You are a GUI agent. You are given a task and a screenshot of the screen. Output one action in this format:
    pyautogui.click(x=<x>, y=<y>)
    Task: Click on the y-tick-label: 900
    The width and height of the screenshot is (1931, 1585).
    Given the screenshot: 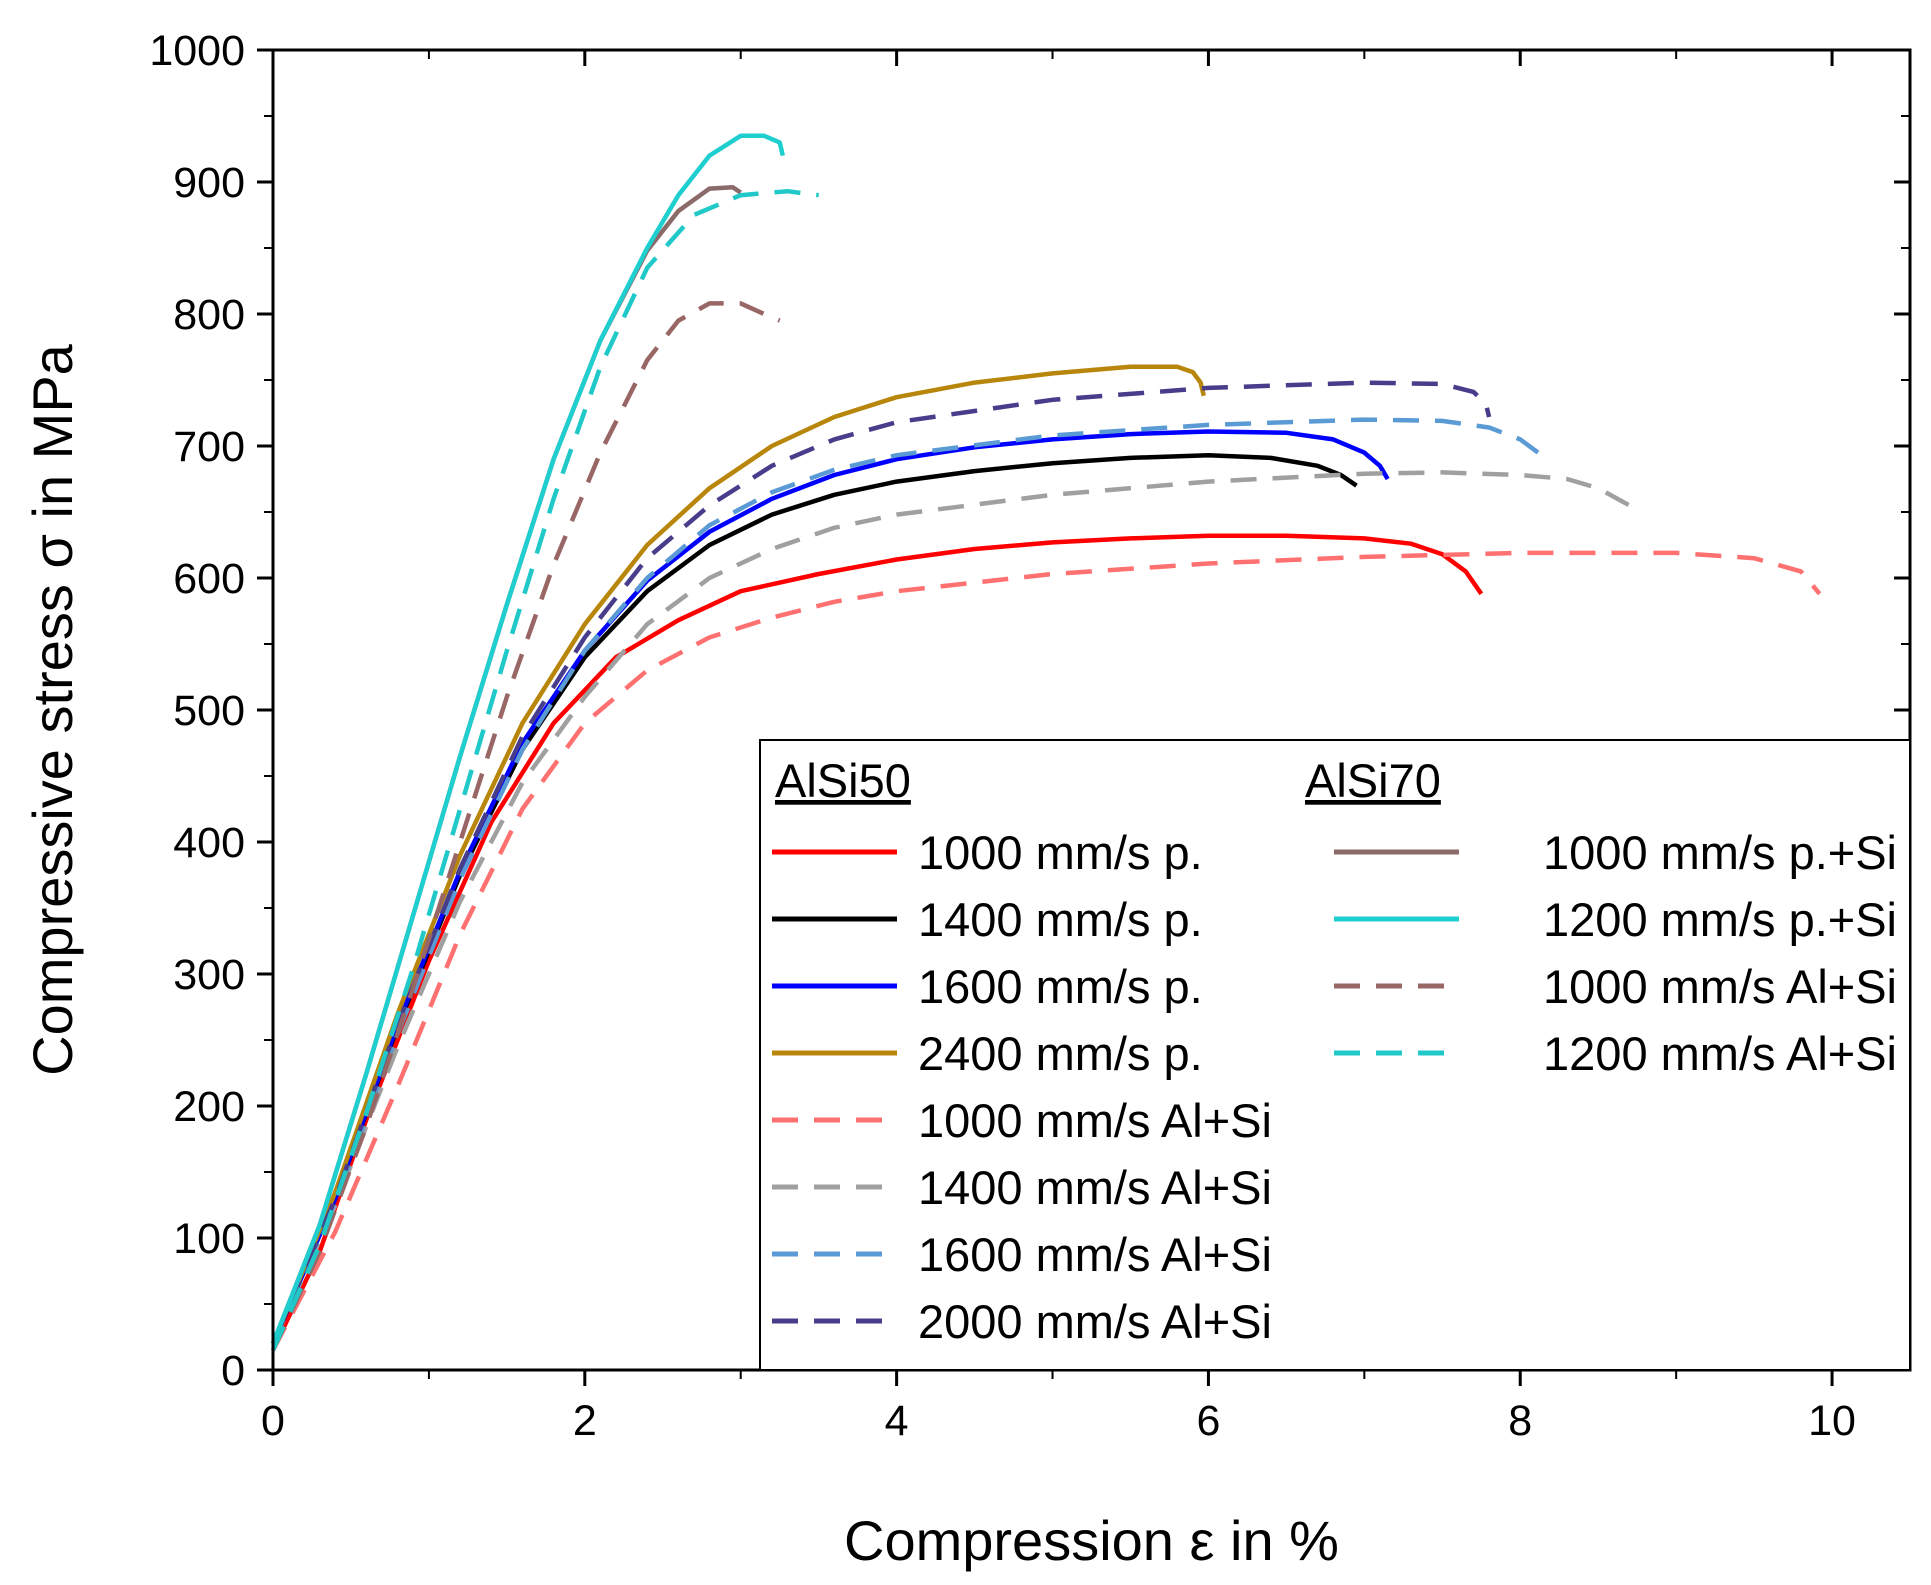 What is the action you would take?
    pyautogui.click(x=209, y=183)
    